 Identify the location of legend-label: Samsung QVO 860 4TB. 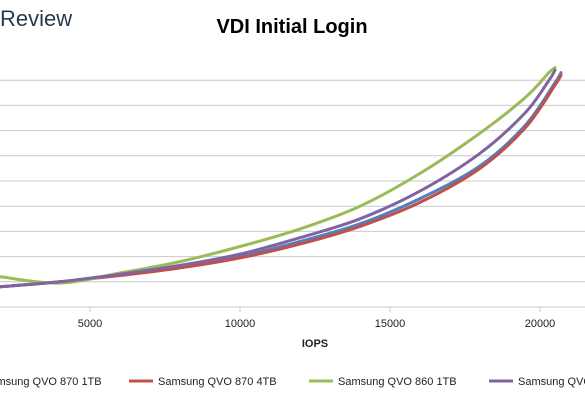
(551, 382).